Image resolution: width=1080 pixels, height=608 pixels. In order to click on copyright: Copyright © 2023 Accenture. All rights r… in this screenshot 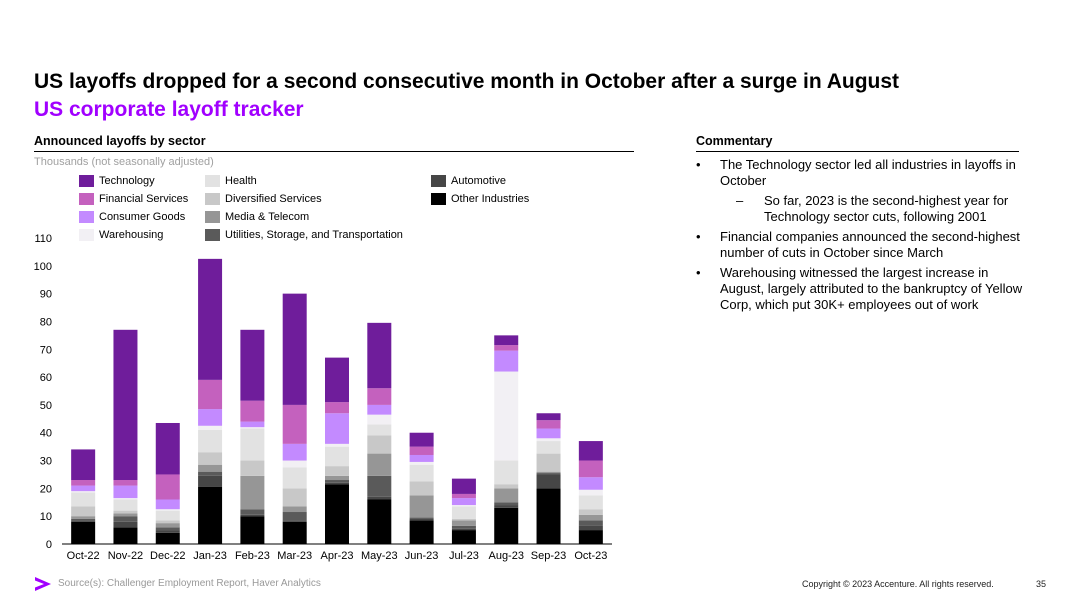, I will do `click(898, 584)`.